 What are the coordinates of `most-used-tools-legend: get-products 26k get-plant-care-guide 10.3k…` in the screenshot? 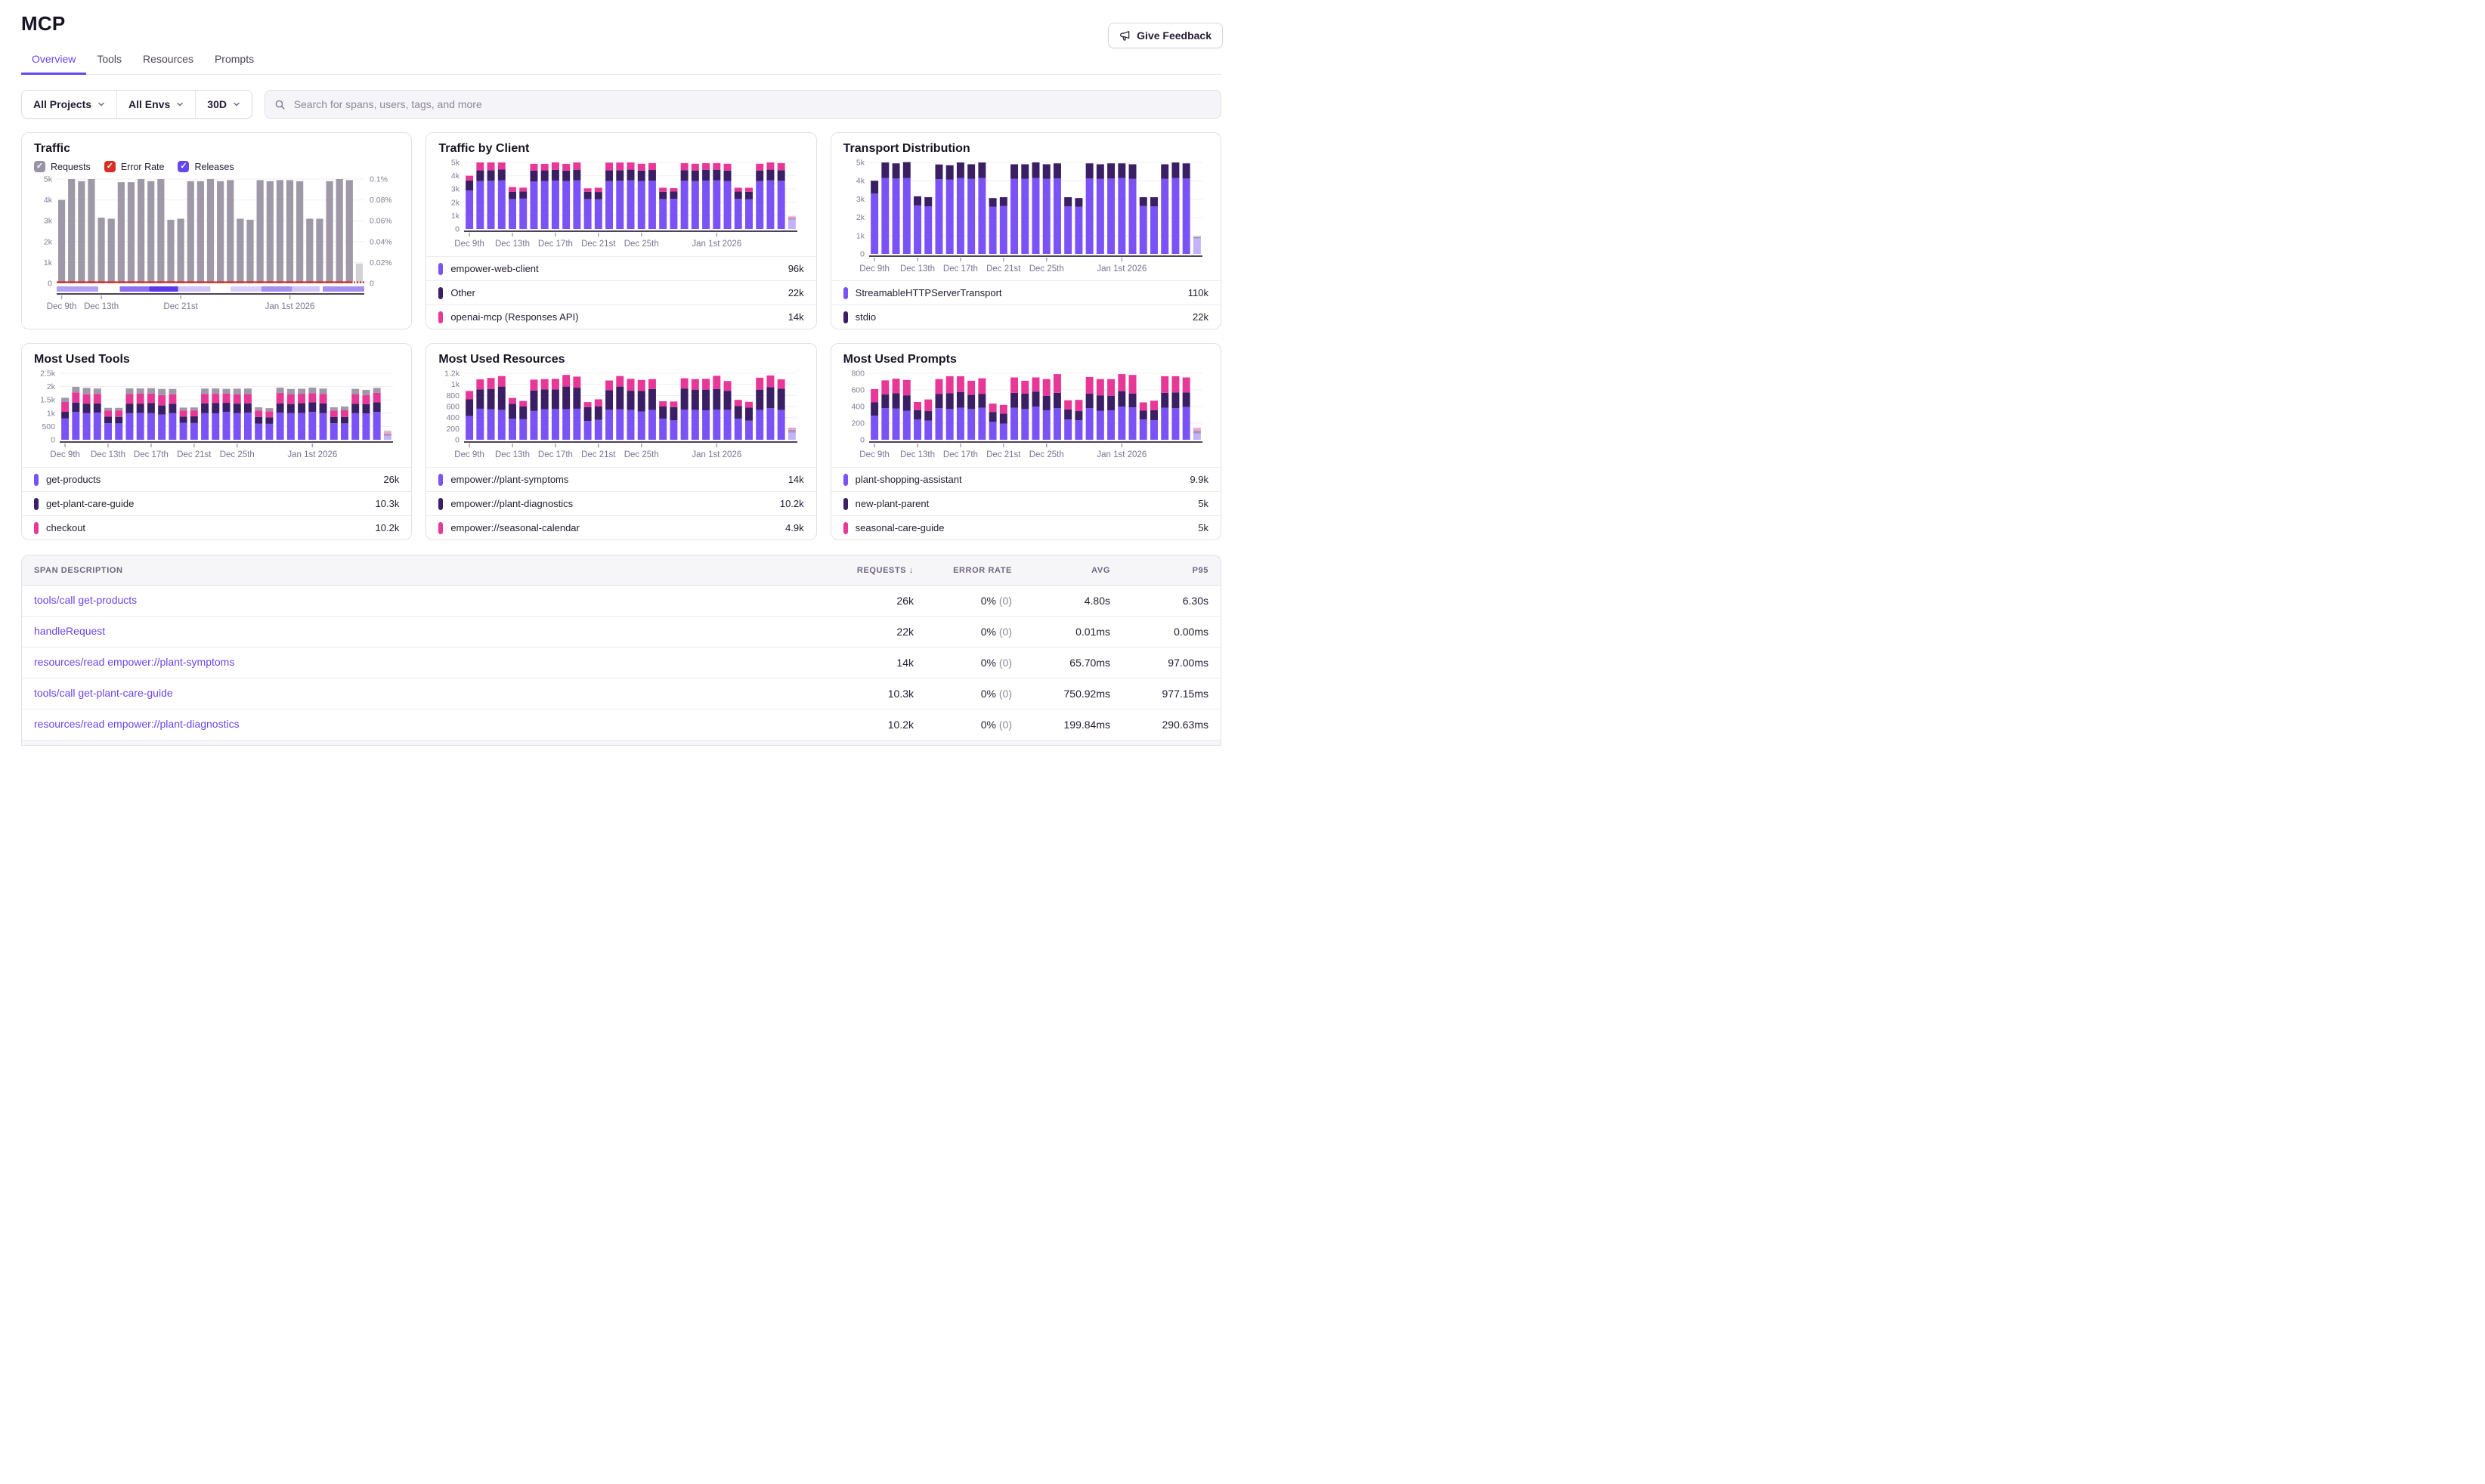 It's located at (217, 503).